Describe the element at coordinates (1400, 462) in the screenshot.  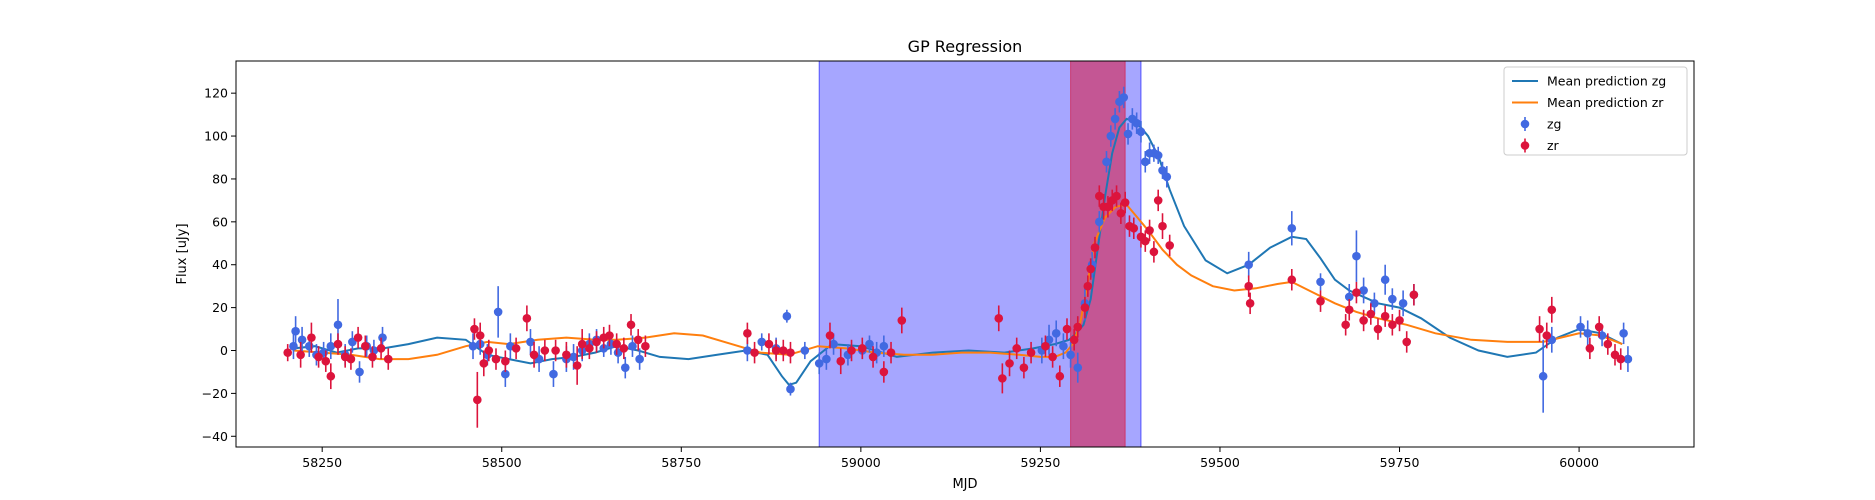
I see `x-tick-label: 59750` at that location.